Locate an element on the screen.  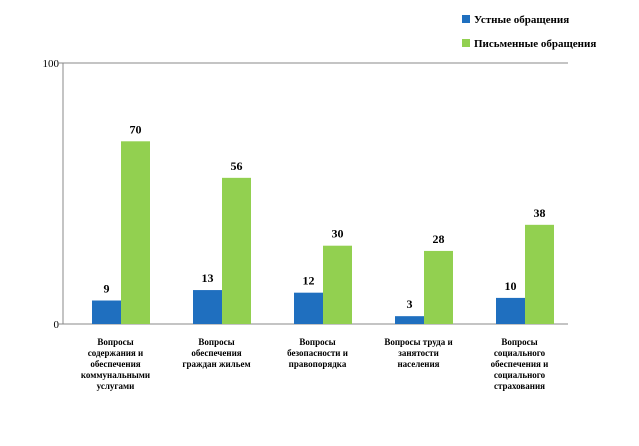
category-label-2-line-1: Вопросы is located at coordinates (216, 342).